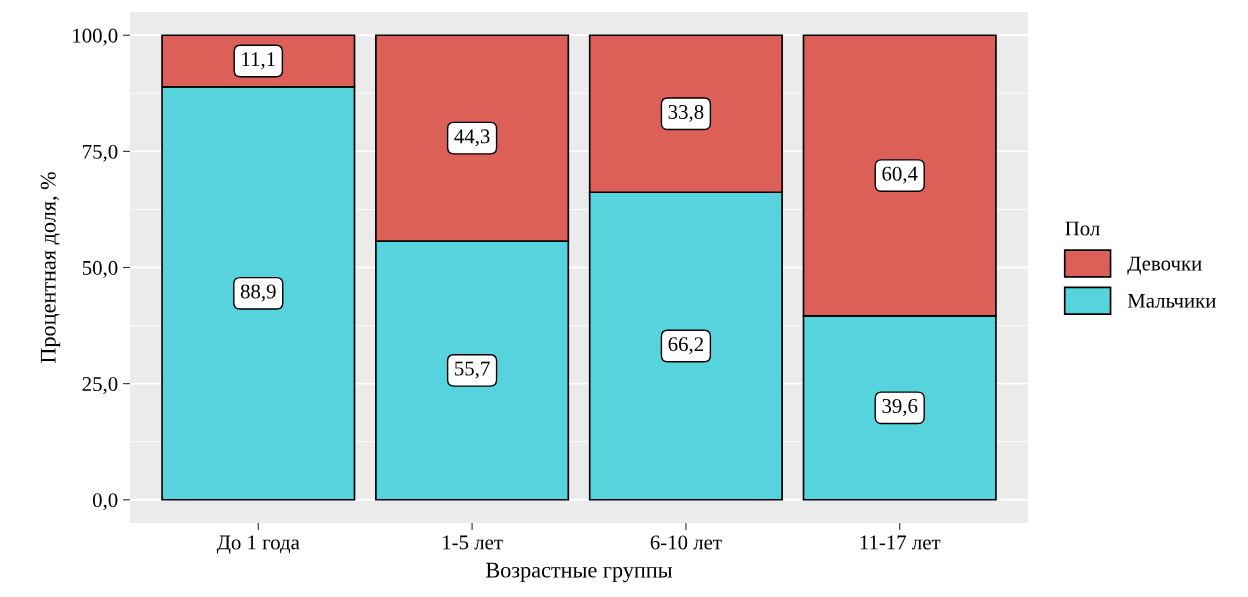 The height and width of the screenshot is (597, 1248). What do you see at coordinates (472, 138) in the screenshot?
I see `data-label: 44,3` at bounding box center [472, 138].